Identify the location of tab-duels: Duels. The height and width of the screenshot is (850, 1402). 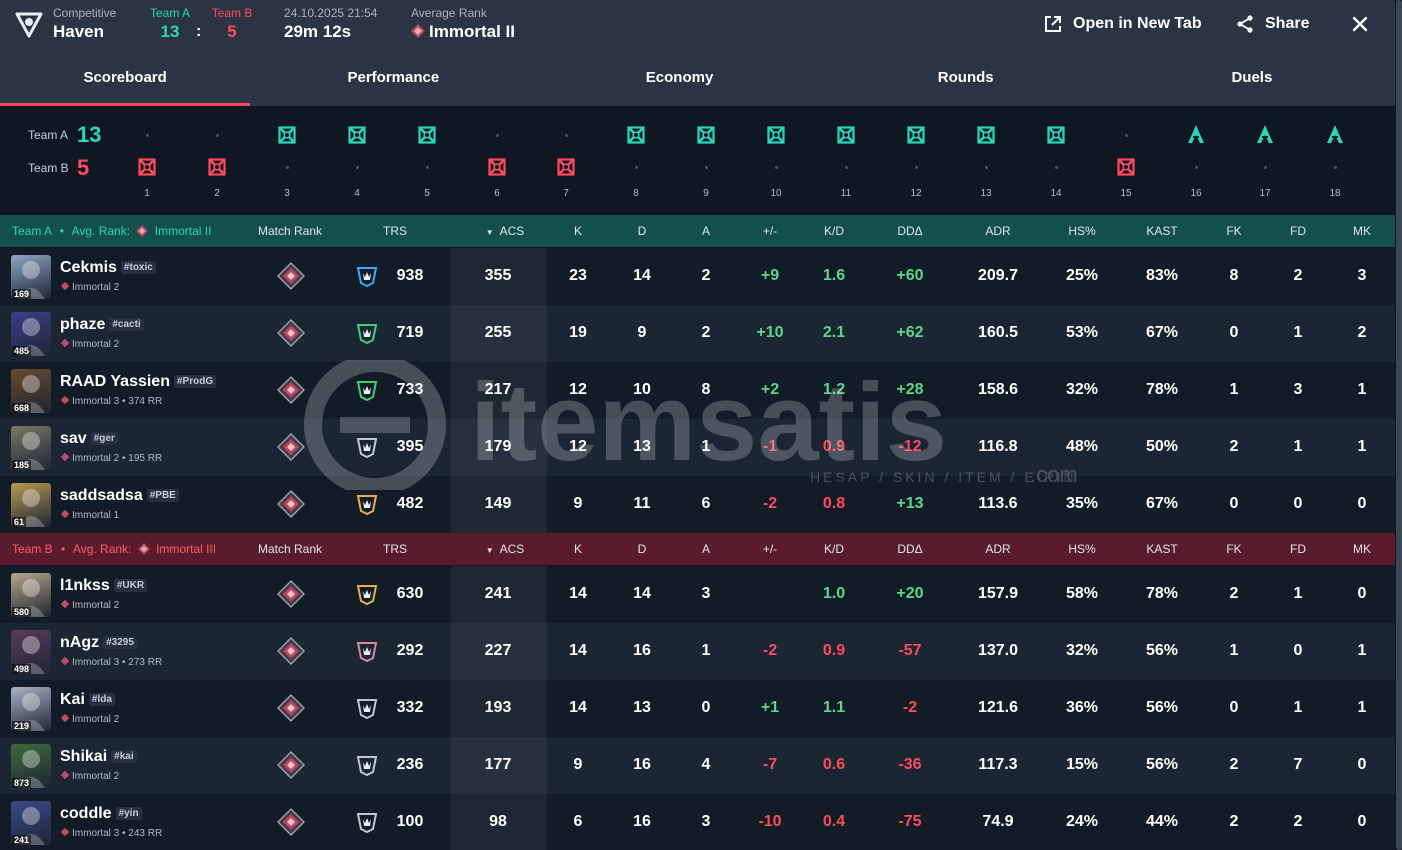
(1252, 77).